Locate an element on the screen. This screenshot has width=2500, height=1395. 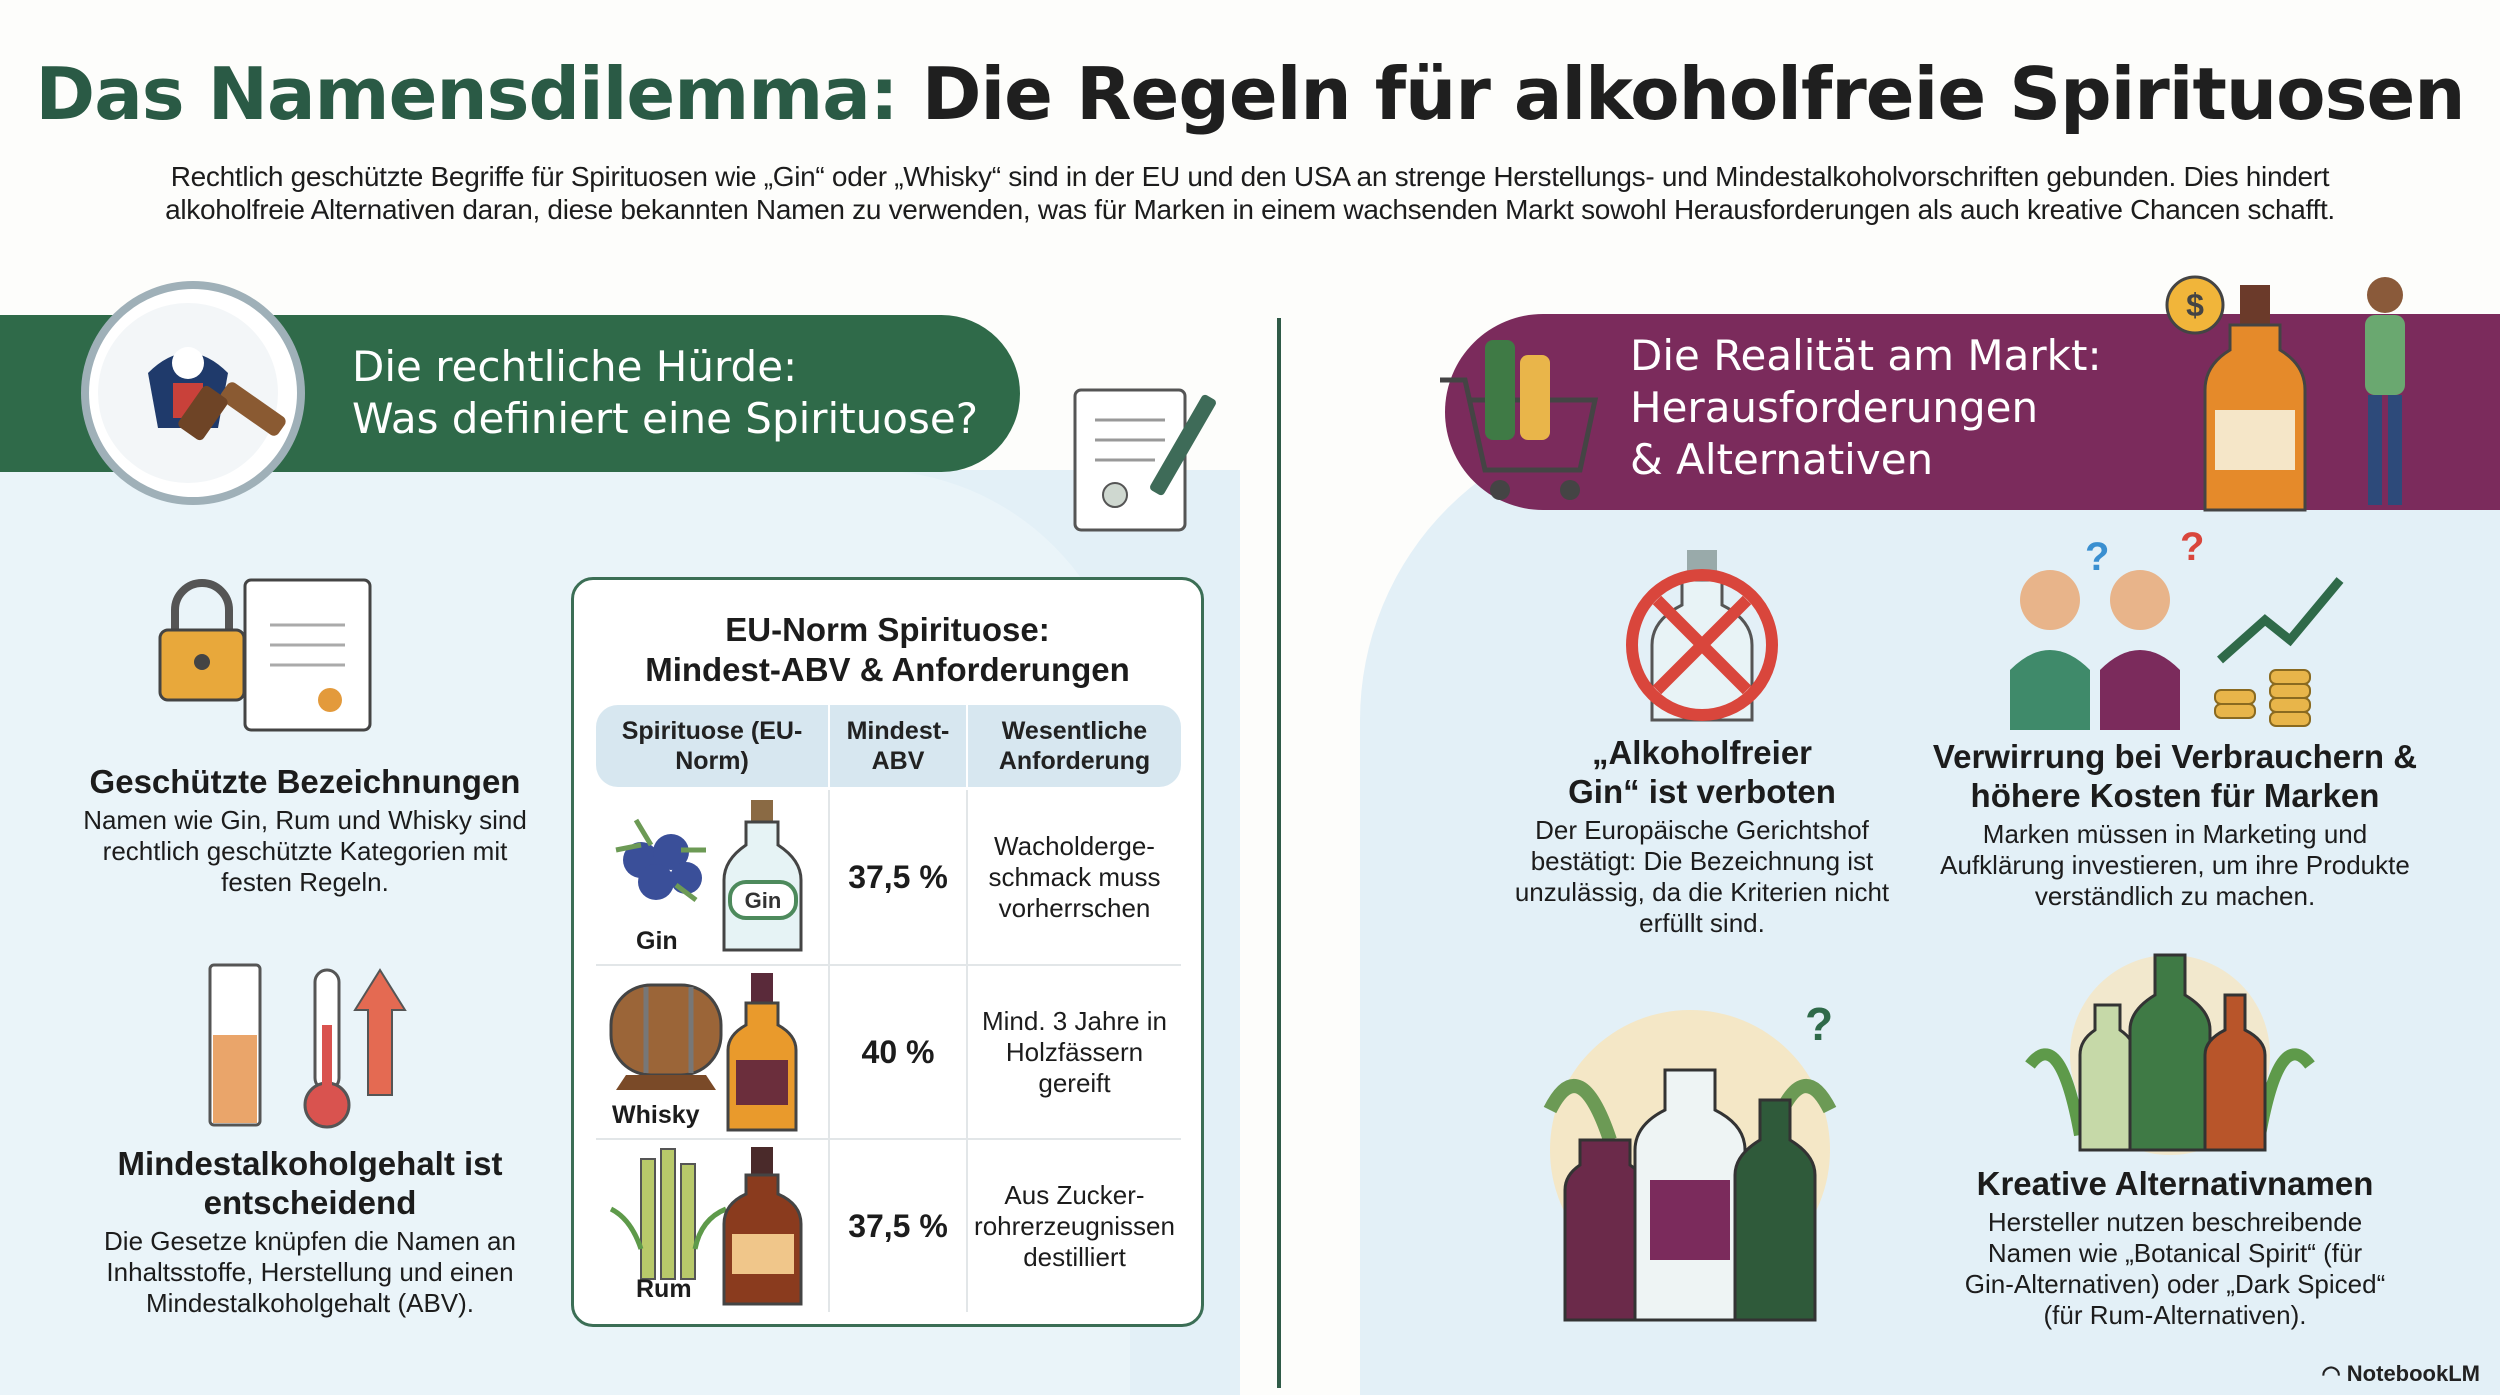
banner-line: & Alternativen is located at coordinates (1782, 459).